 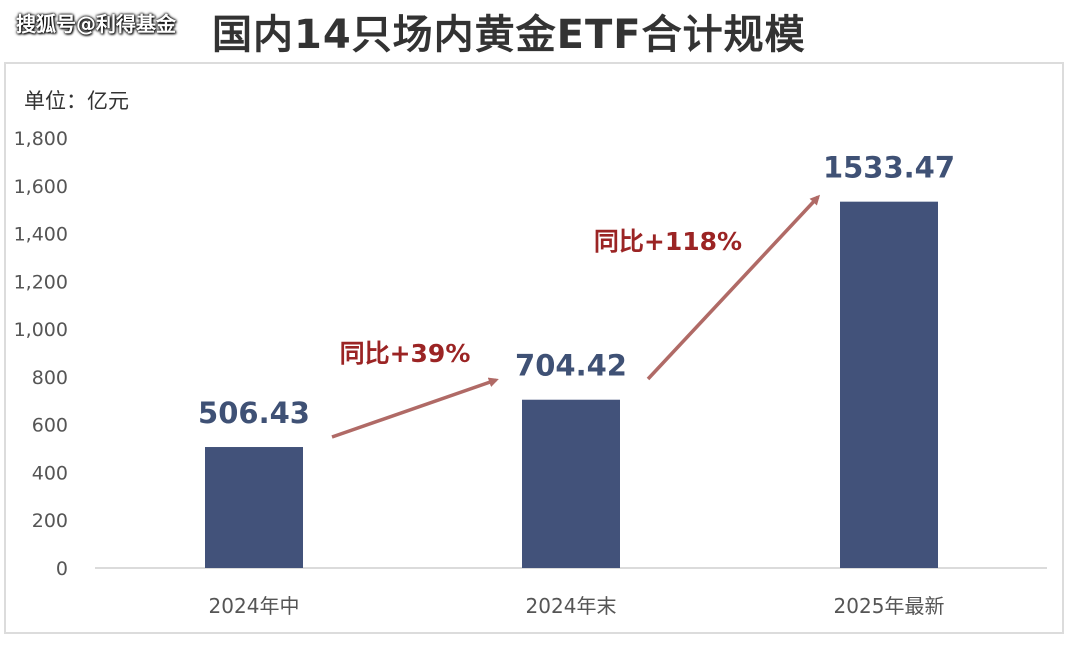 What do you see at coordinates (41, 235) in the screenshot?
I see `y-tick-label: 1,400` at bounding box center [41, 235].